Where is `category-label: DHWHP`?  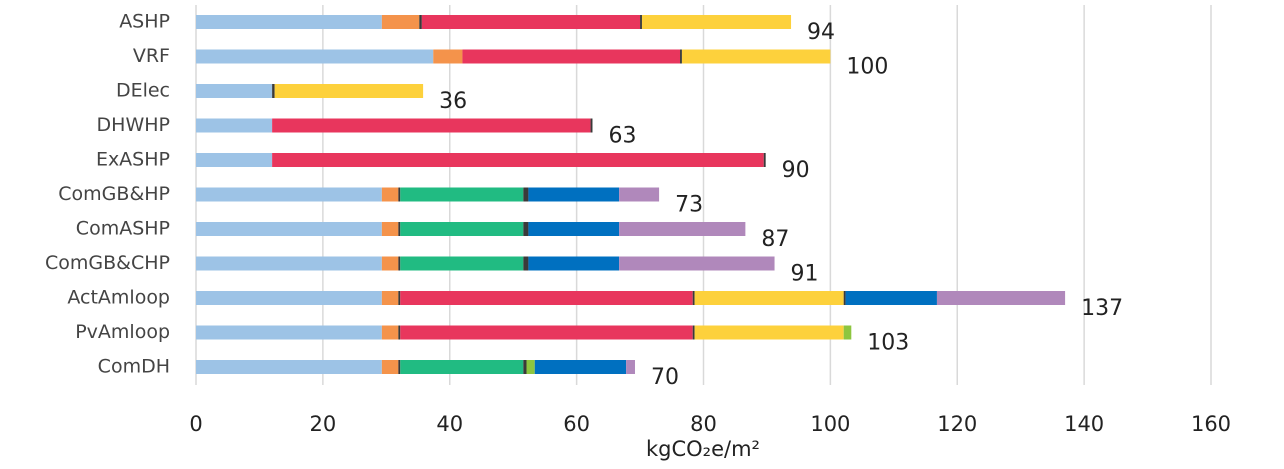 category-label: DHWHP is located at coordinates (133, 125).